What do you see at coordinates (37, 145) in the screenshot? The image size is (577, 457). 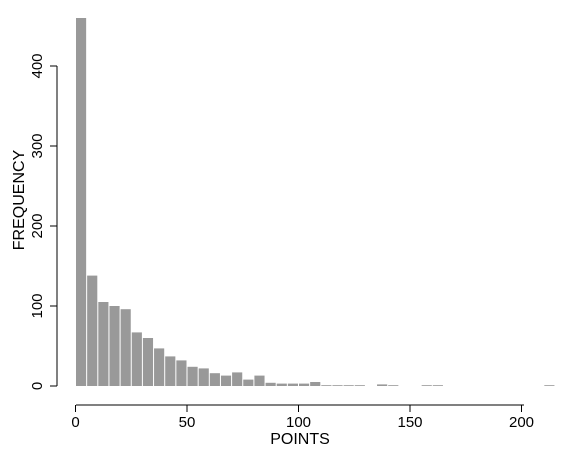 I see `y-tick-label: 300` at bounding box center [37, 145].